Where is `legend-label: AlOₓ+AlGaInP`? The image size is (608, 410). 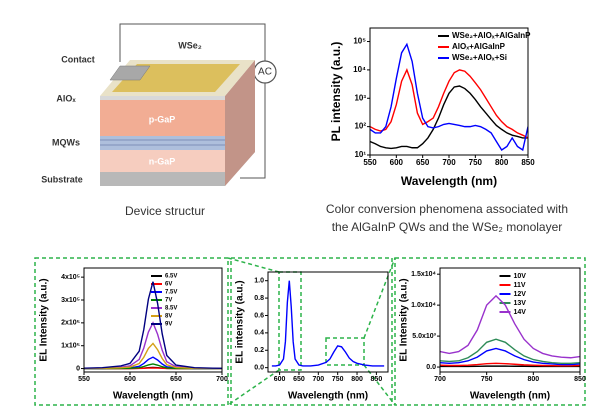
legend-label: AlOₓ+AlGaInP is located at coordinates (479, 46).